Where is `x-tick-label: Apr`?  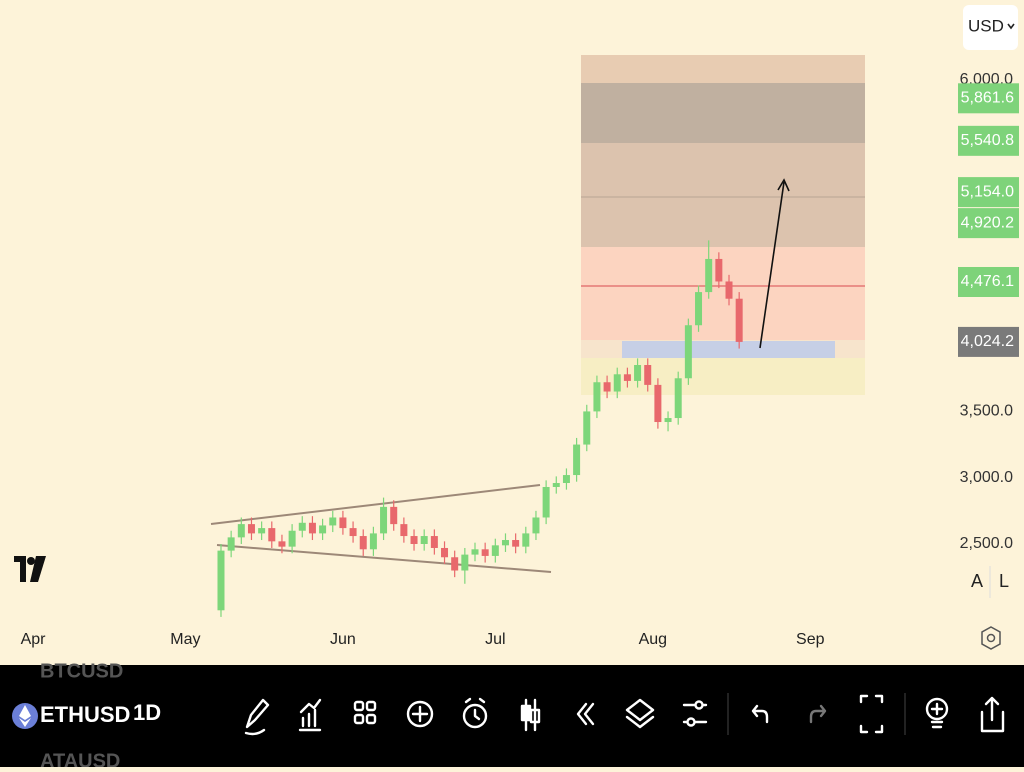 x-tick-label: Apr is located at coordinates (34, 639).